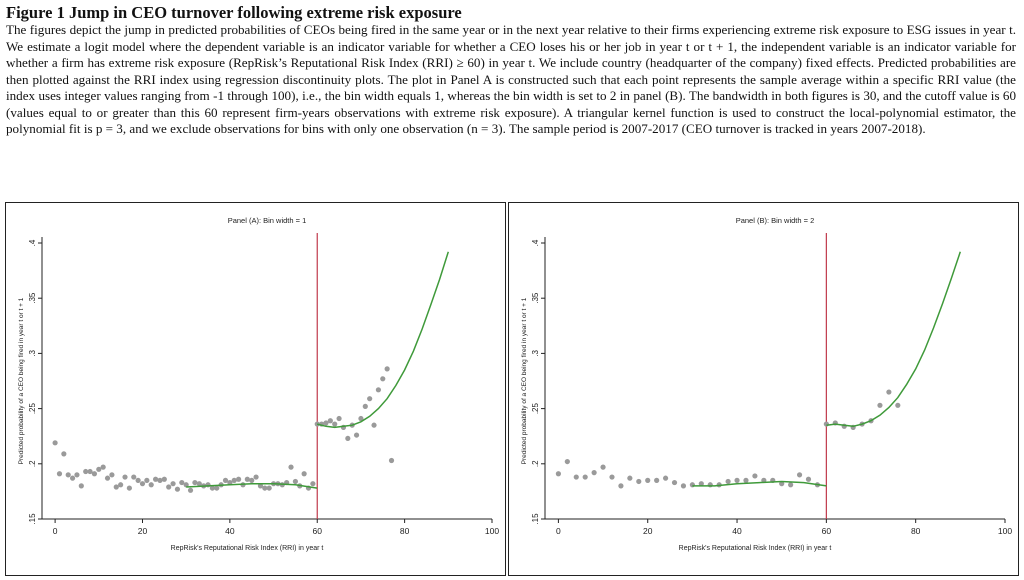 The height and width of the screenshot is (580, 1024). What do you see at coordinates (535, 408) in the screenshot?
I see `panel-b-y-tick-label: .25` at bounding box center [535, 408].